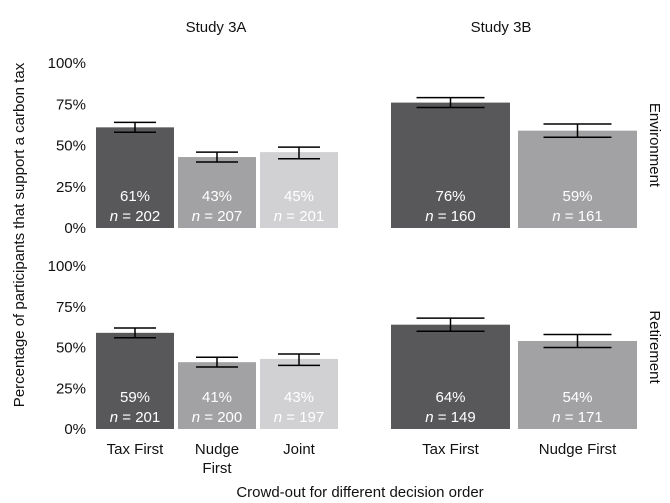 This screenshot has width=670, height=503. What do you see at coordinates (654, 145) in the screenshot?
I see `row-label-environment: Environment` at bounding box center [654, 145].